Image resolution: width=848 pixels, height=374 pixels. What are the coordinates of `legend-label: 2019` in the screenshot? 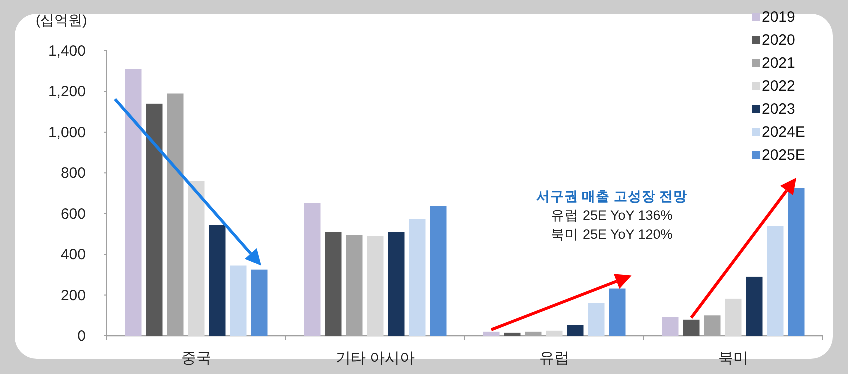 It's located at (779, 17).